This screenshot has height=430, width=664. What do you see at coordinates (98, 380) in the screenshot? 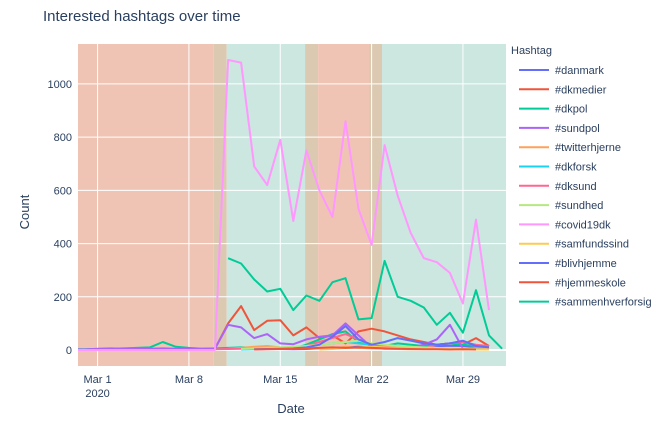
I see `x-tick-label: Mar 1` at bounding box center [98, 380].